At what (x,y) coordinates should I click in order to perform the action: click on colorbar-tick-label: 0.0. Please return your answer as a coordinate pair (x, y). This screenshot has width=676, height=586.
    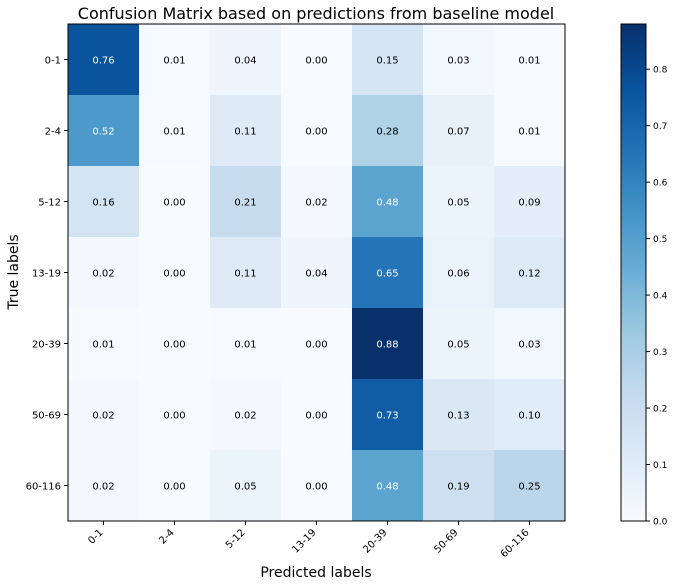
    Looking at the image, I should click on (660, 523).